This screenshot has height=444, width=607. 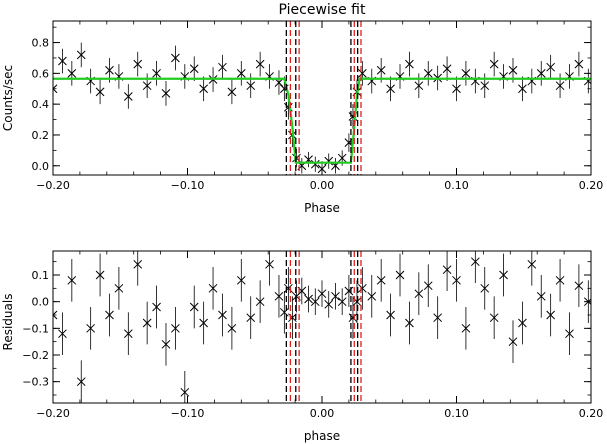 I want to click on x-tick-label: 0.00, so click(x=322, y=413).